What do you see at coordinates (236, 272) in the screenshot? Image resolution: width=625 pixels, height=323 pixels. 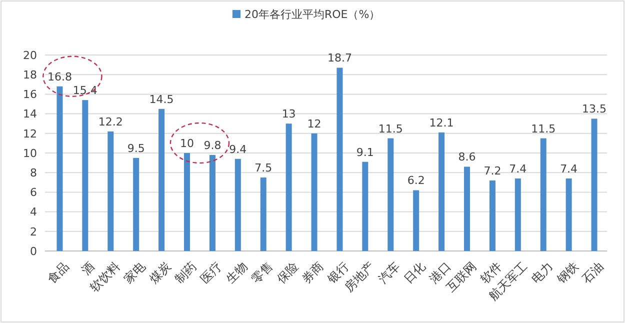 I see `x-tick-label: 生物` at bounding box center [236, 272].